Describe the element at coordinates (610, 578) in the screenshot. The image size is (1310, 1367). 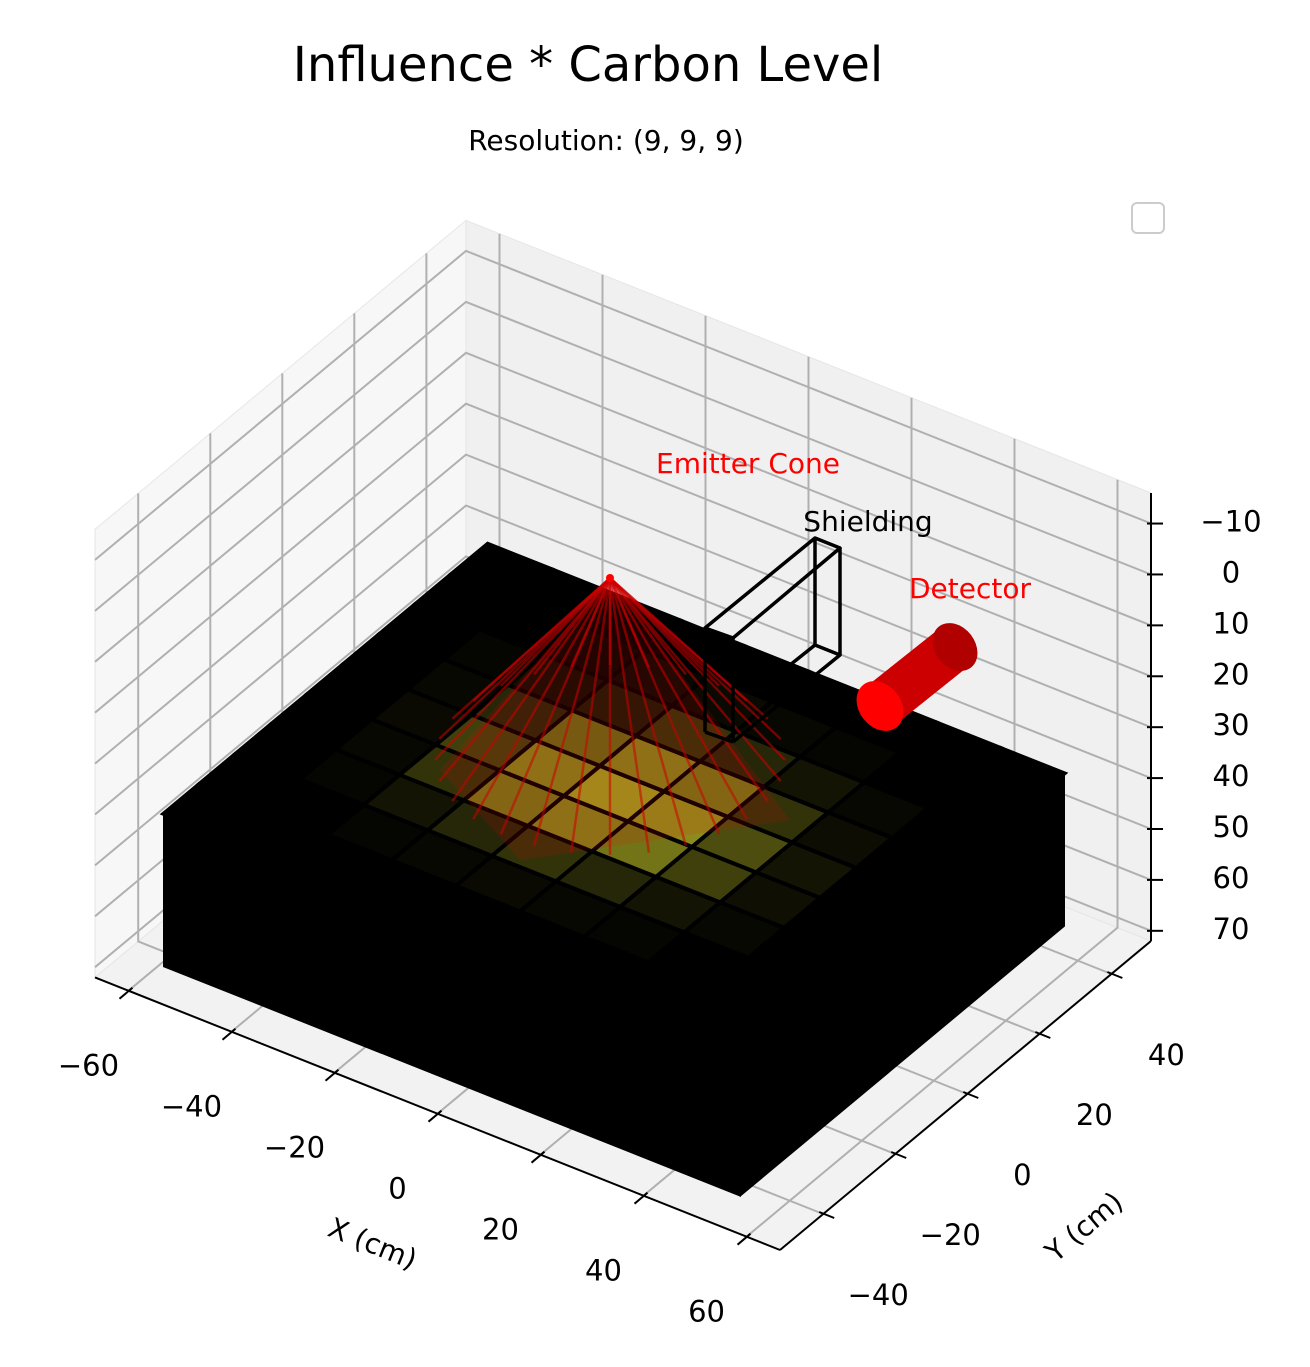
I see `cone-apex` at that location.